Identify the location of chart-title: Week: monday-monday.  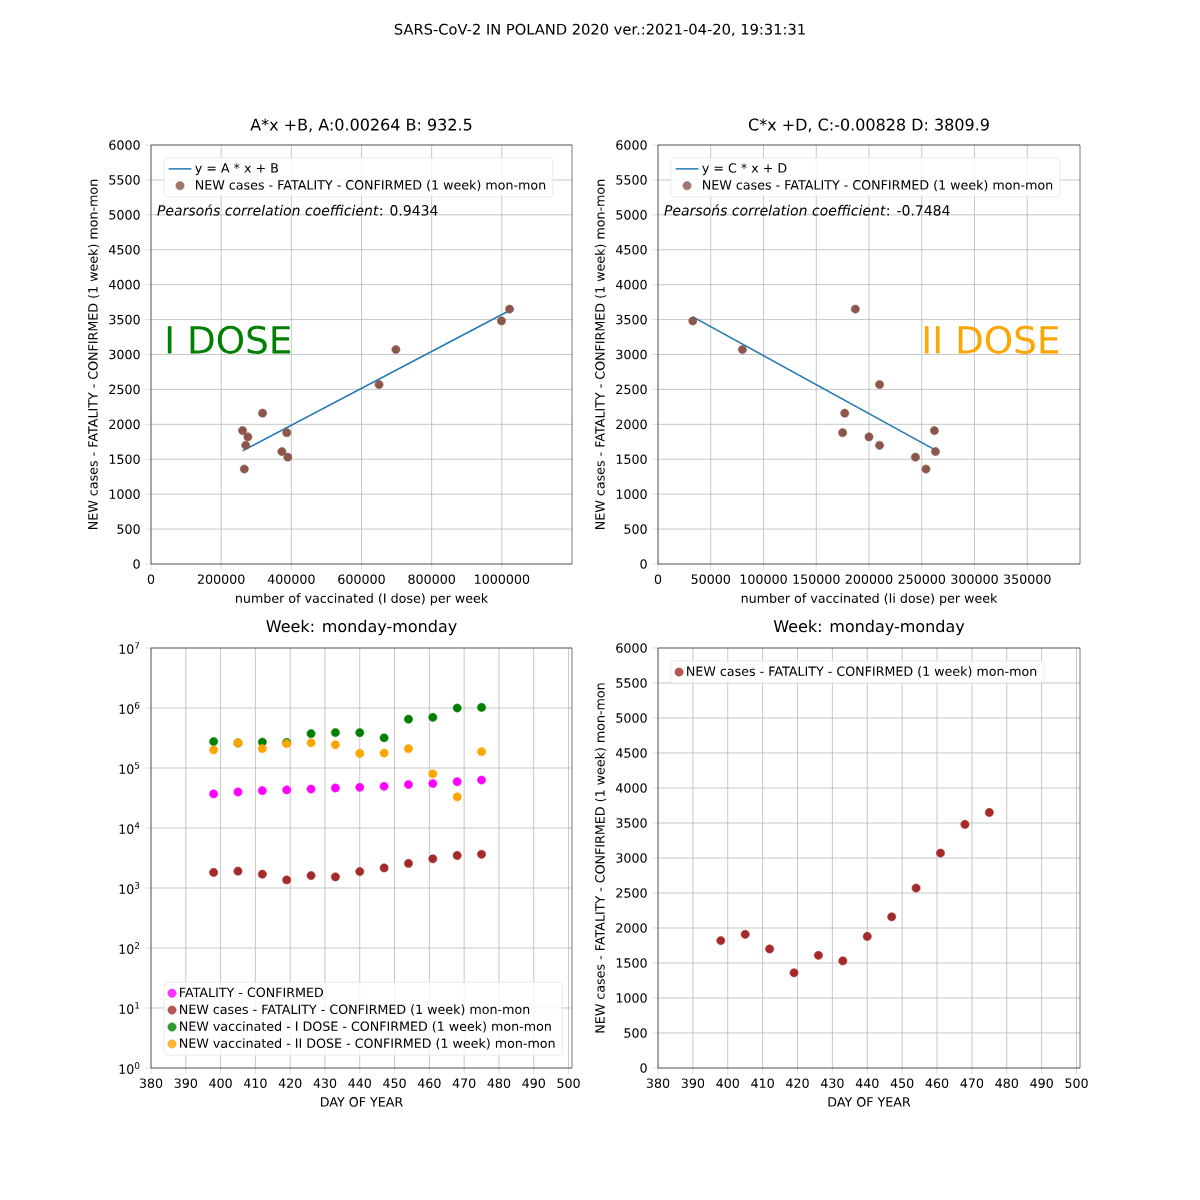
(361, 627).